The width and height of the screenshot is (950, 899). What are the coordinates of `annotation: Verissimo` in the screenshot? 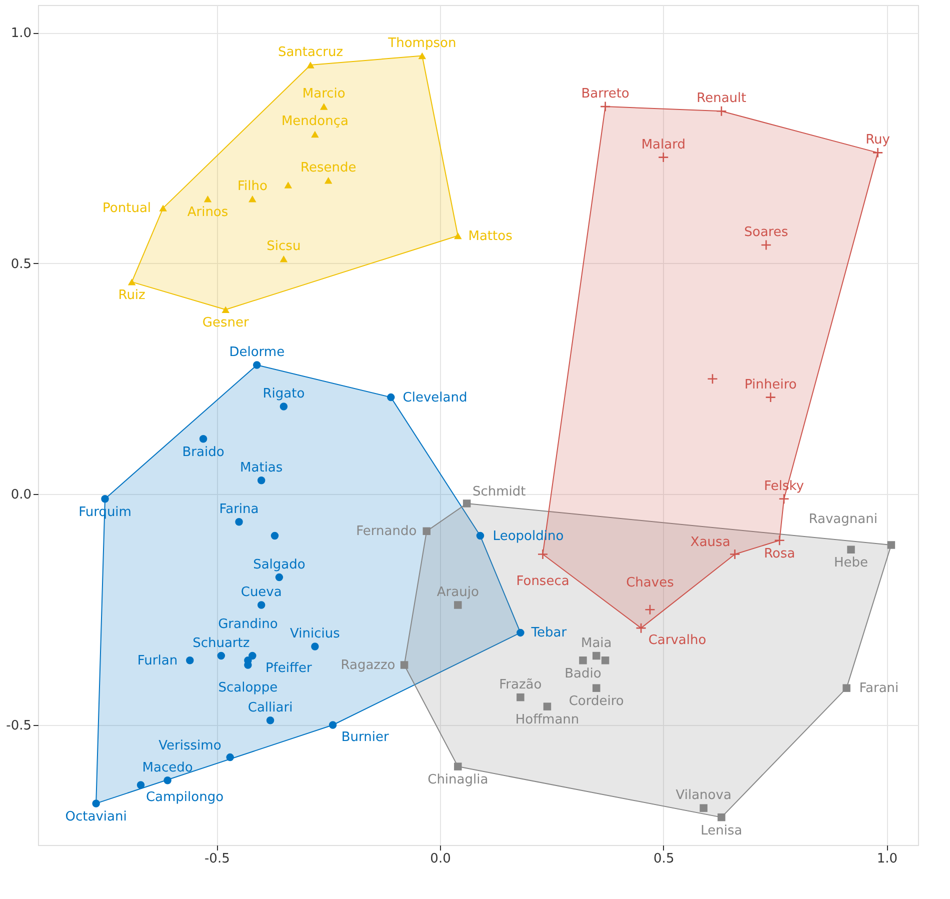 It's located at (190, 746).